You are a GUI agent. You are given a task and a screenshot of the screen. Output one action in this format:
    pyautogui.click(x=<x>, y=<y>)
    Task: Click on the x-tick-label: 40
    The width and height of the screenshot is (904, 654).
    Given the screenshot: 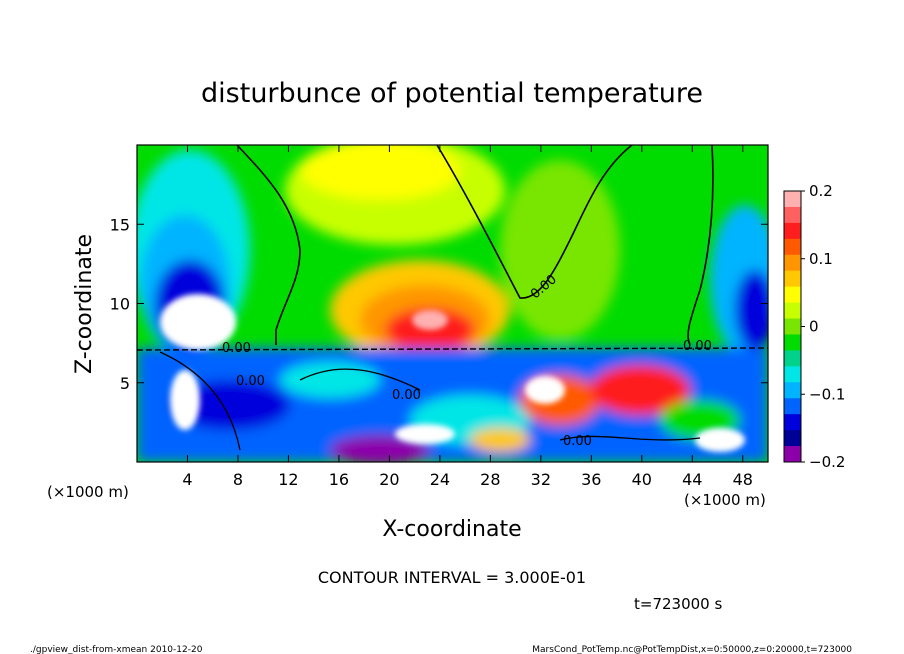 What is the action you would take?
    pyautogui.click(x=642, y=479)
    